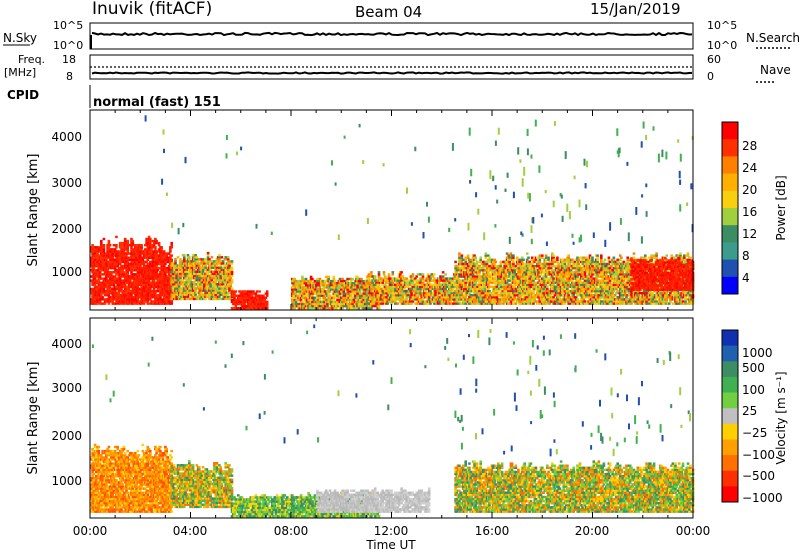 This screenshot has height=554, width=800. I want to click on freq-tick-bottom: 8, so click(69, 76).